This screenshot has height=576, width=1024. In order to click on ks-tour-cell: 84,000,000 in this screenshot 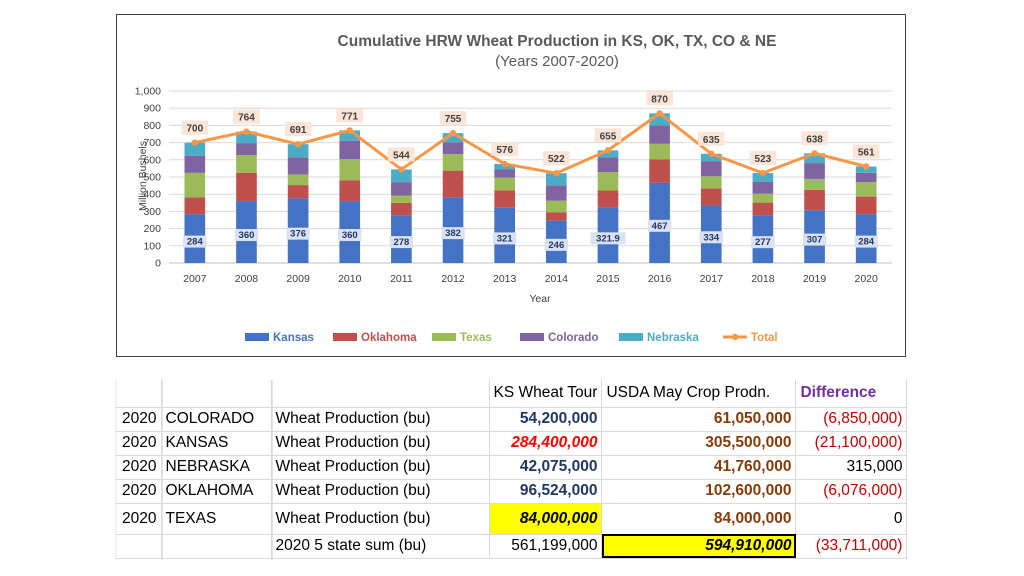, I will do `click(546, 519)`.